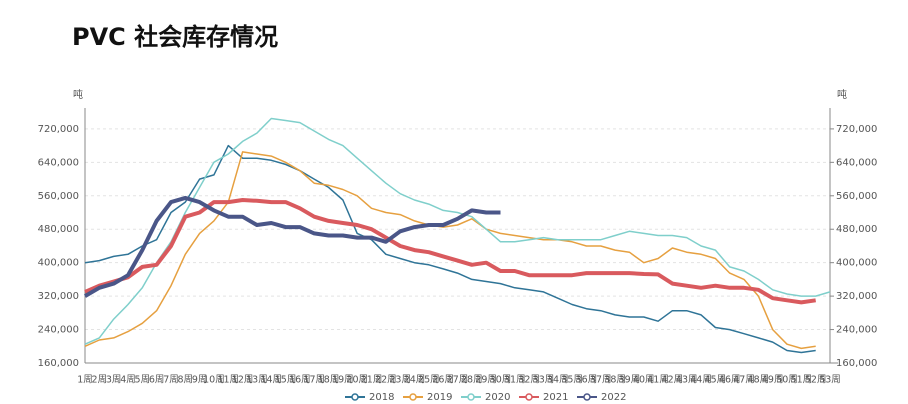 The image size is (908, 404). Describe the element at coordinates (58, 330) in the screenshot. I see `y-tick-label: 240,000` at that location.